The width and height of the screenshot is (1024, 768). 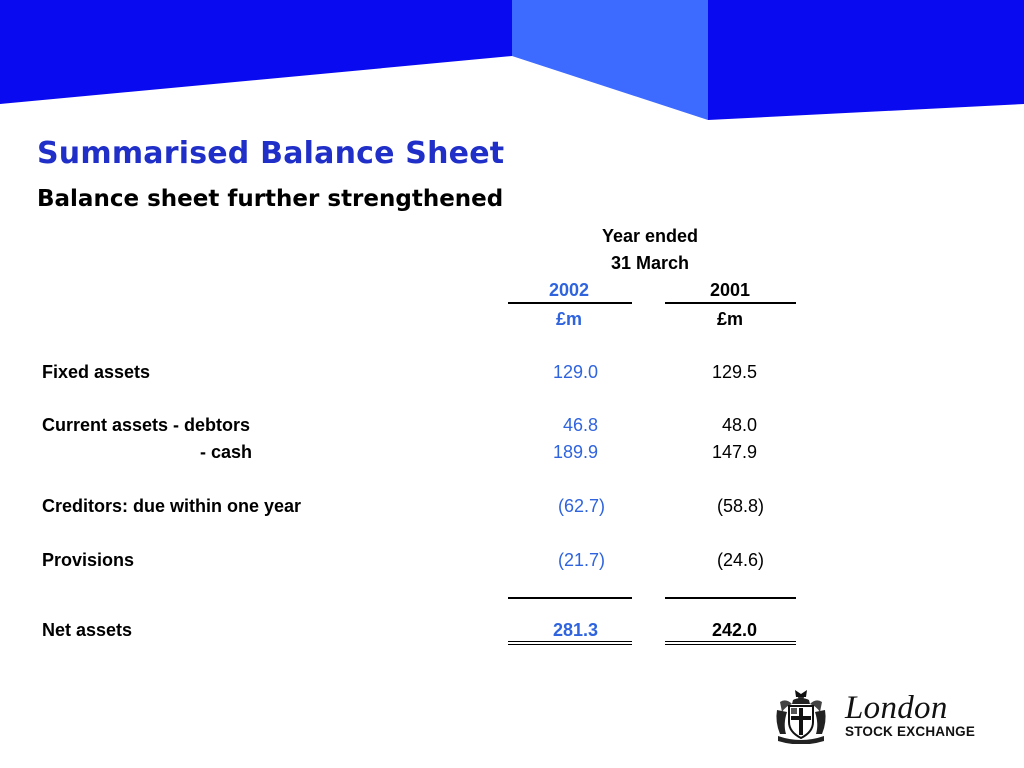 I want to click on value-2001-debtors: 48.0, so click(x=739, y=425).